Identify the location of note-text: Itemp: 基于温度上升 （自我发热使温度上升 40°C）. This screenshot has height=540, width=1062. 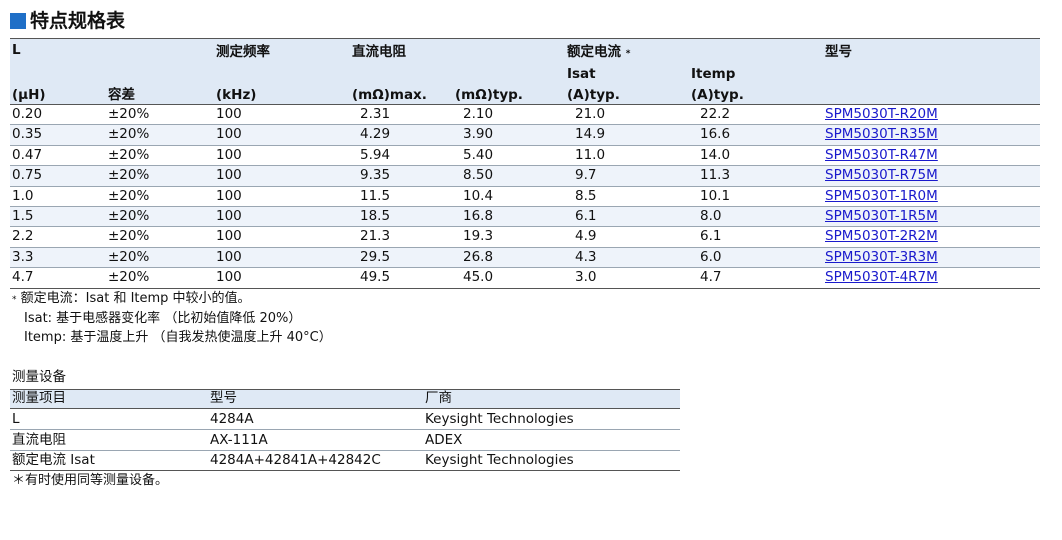
(178, 337).